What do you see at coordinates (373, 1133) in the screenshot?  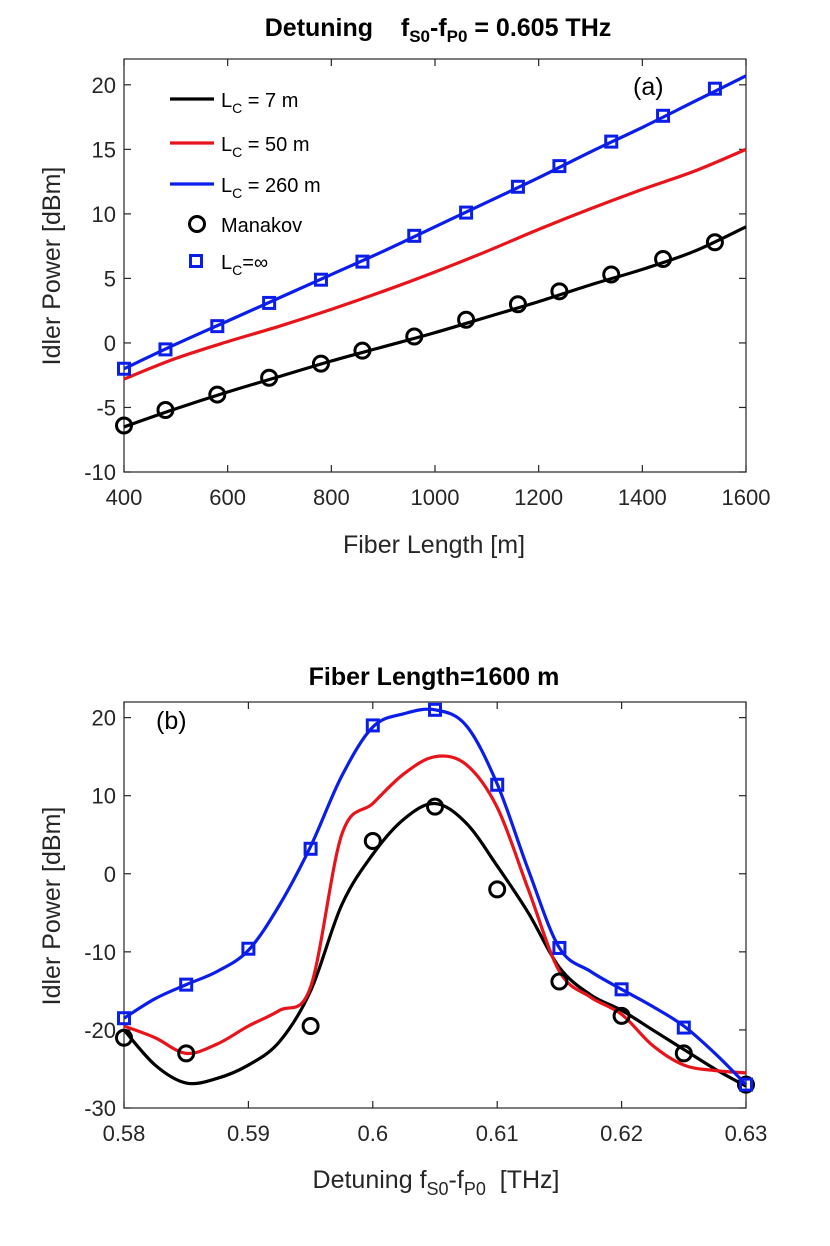 I see `x-tick-label: 0.6` at bounding box center [373, 1133].